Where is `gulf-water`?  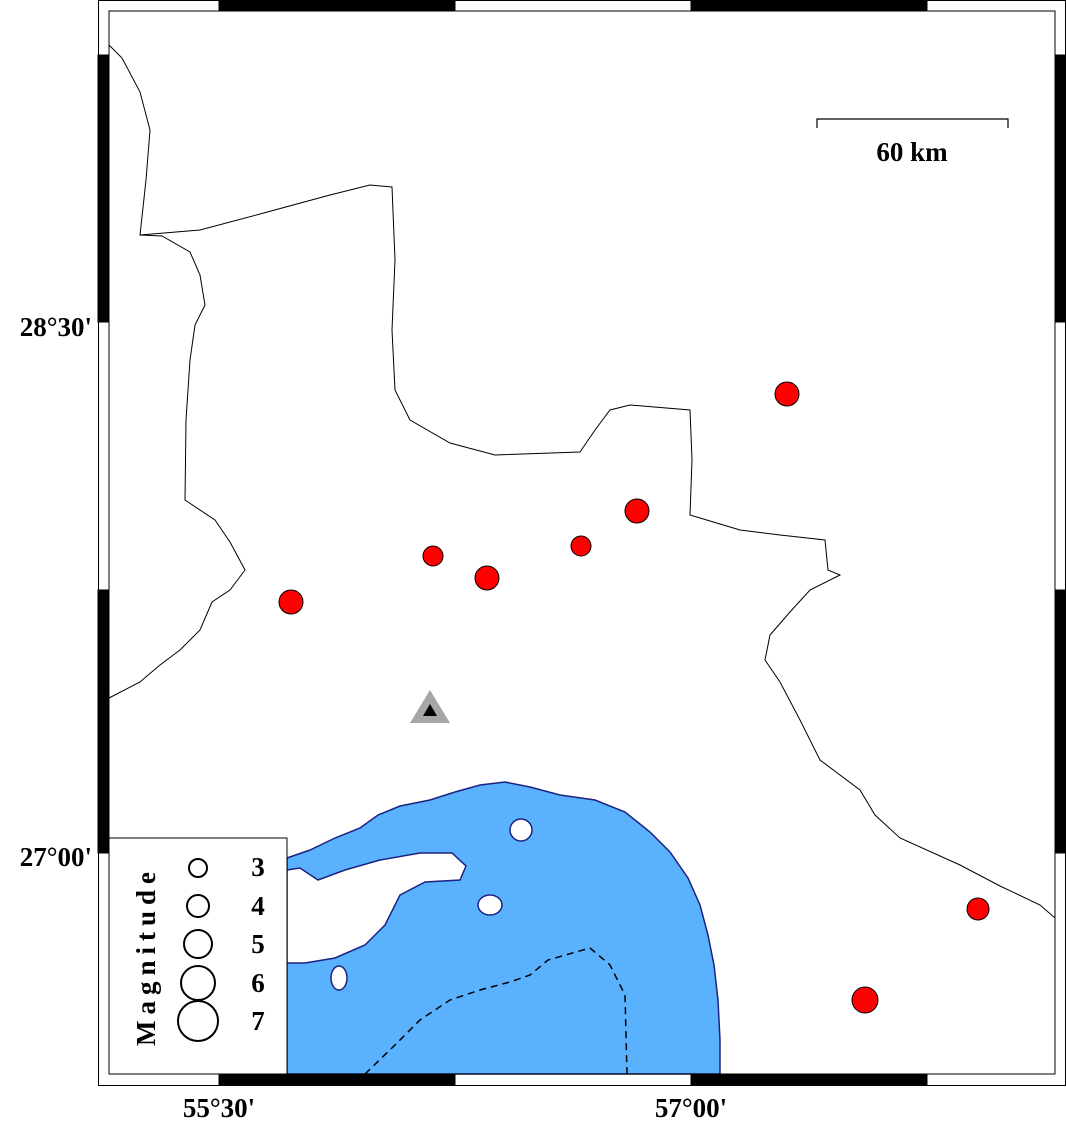 gulf-water is located at coordinates (503, 928).